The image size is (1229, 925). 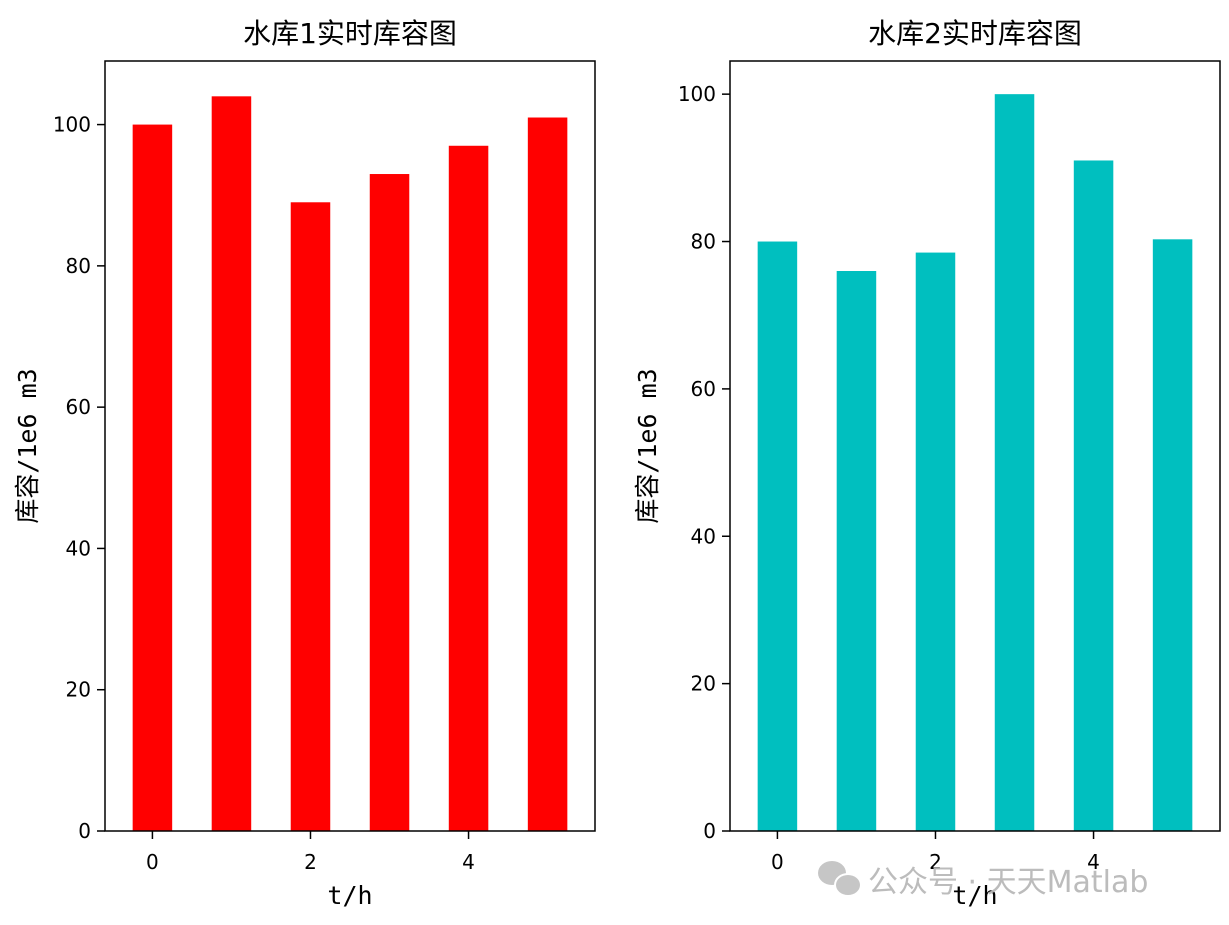 I want to click on watermark-text: 公众号 · 天天Matlab, so click(x=1008, y=882).